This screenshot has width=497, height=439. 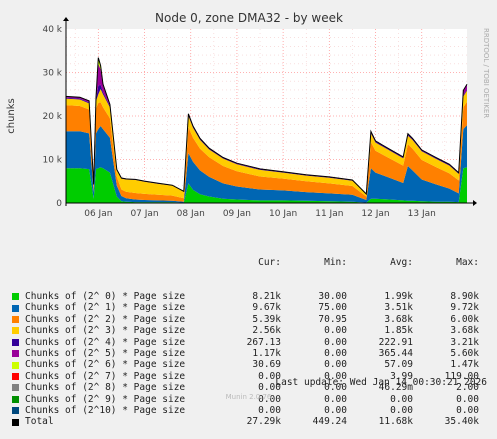 What do you see at coordinates (332, 297) in the screenshot?
I see `value-min: 30.00` at bounding box center [332, 297].